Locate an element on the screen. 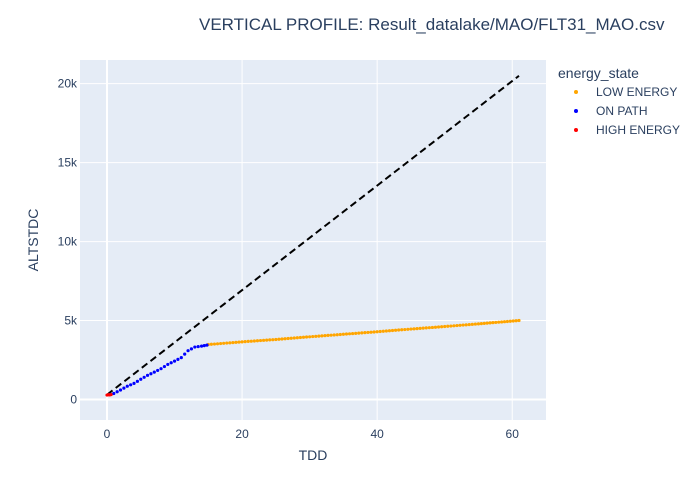 The height and width of the screenshot is (500, 700). data-points is located at coordinates (313, 357).